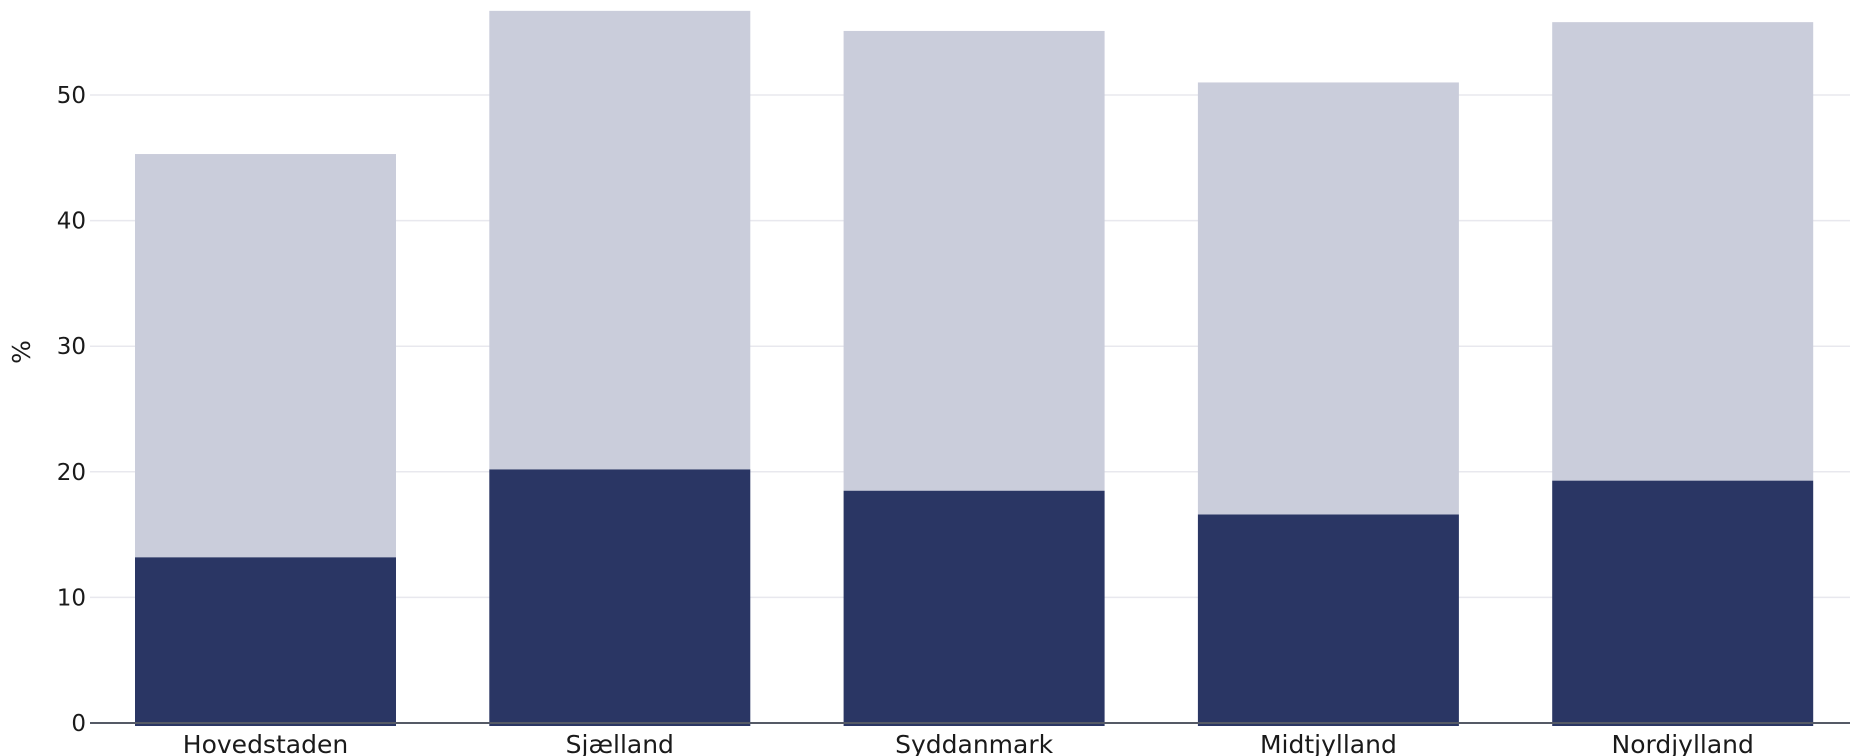  Describe the element at coordinates (265, 743) in the screenshot. I see `x-tick-label: Hovedstaden` at that location.